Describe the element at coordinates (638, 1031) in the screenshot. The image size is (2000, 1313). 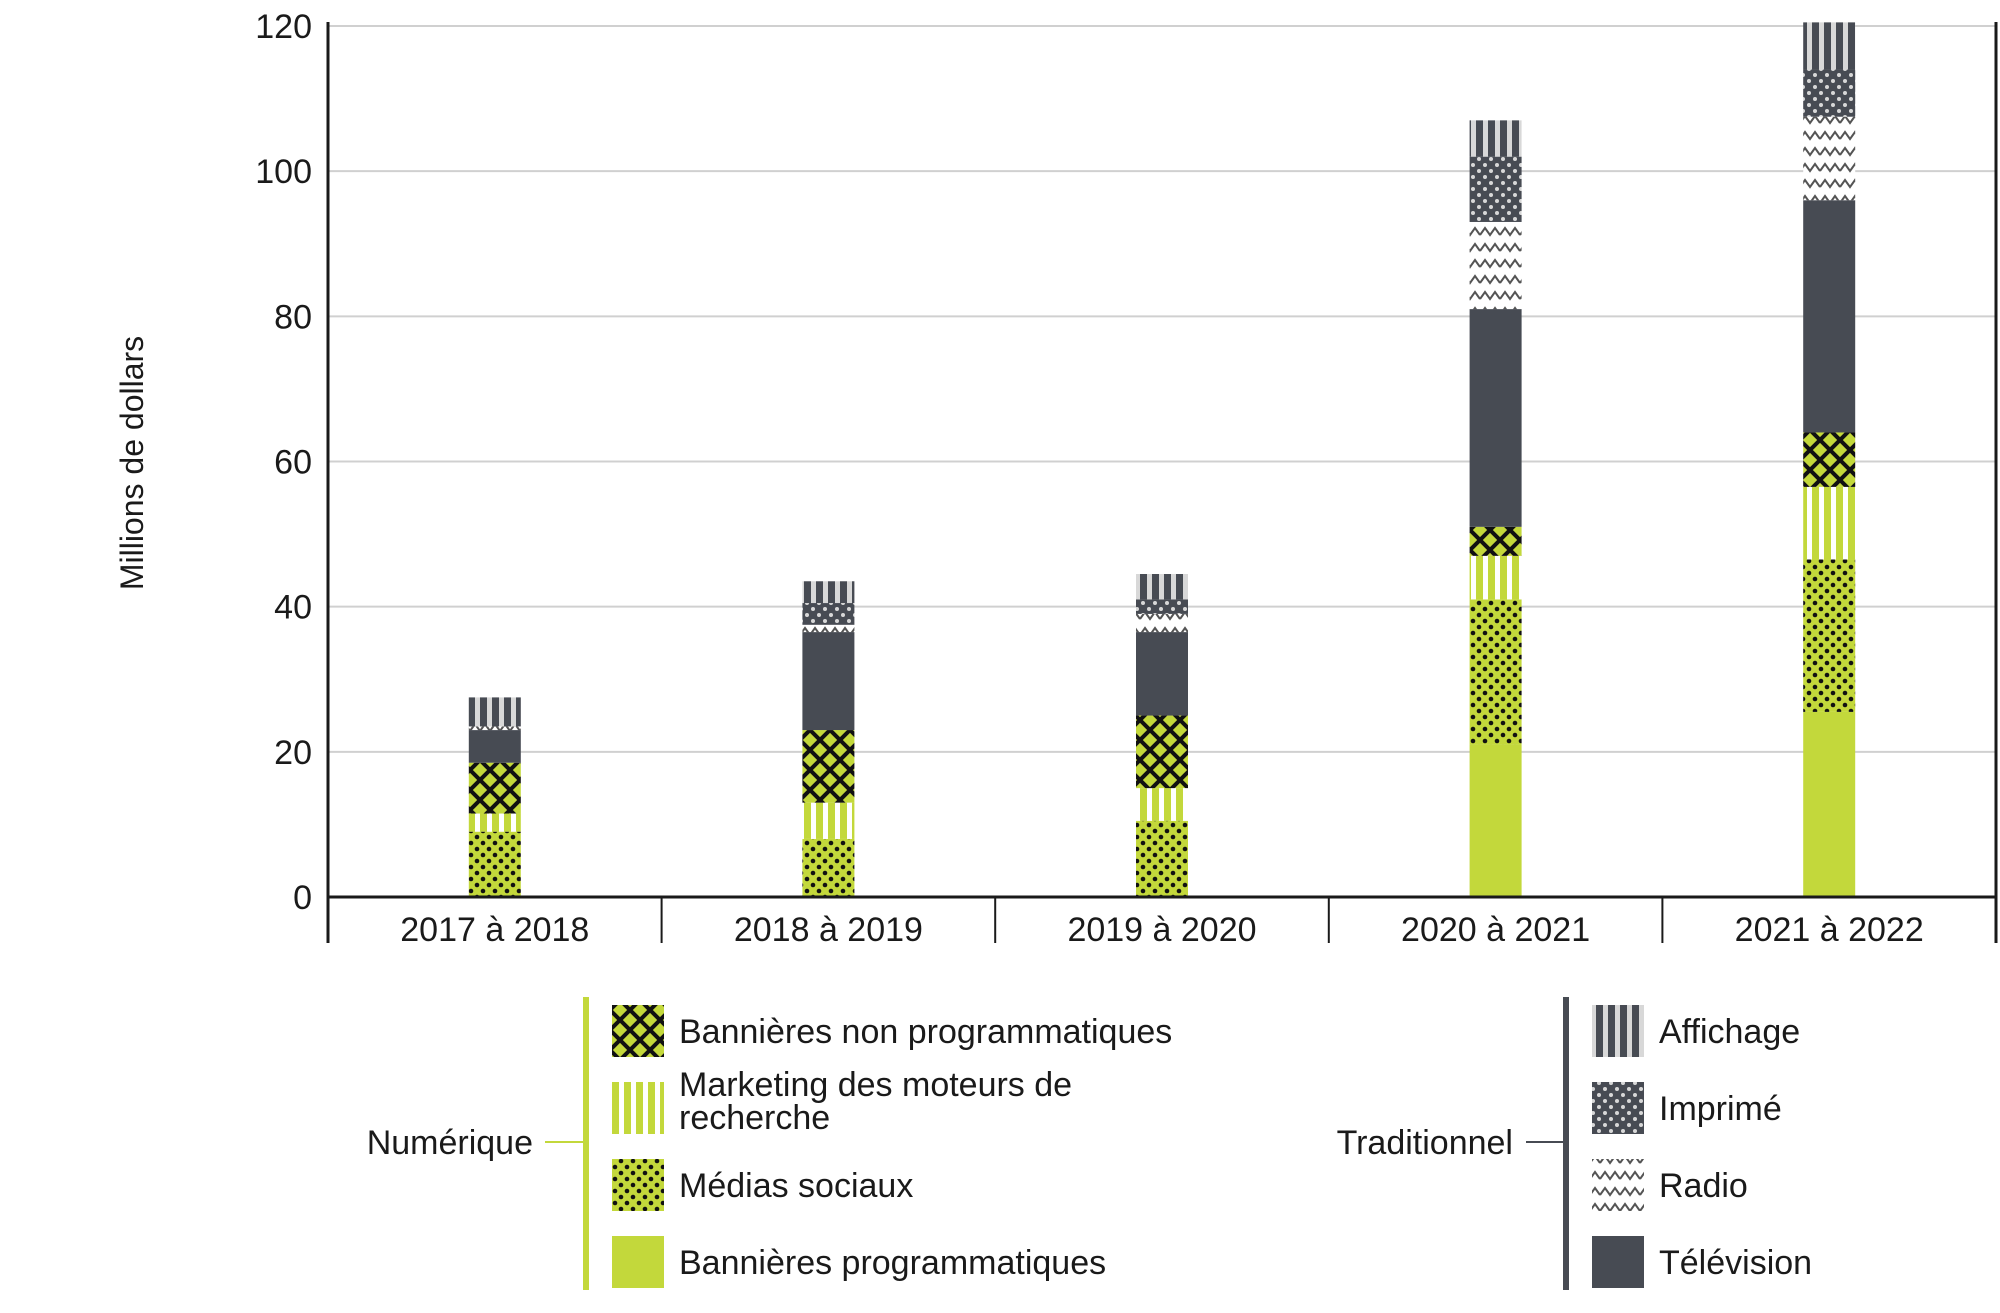
I see `legend-swatch-crosshatch` at that location.